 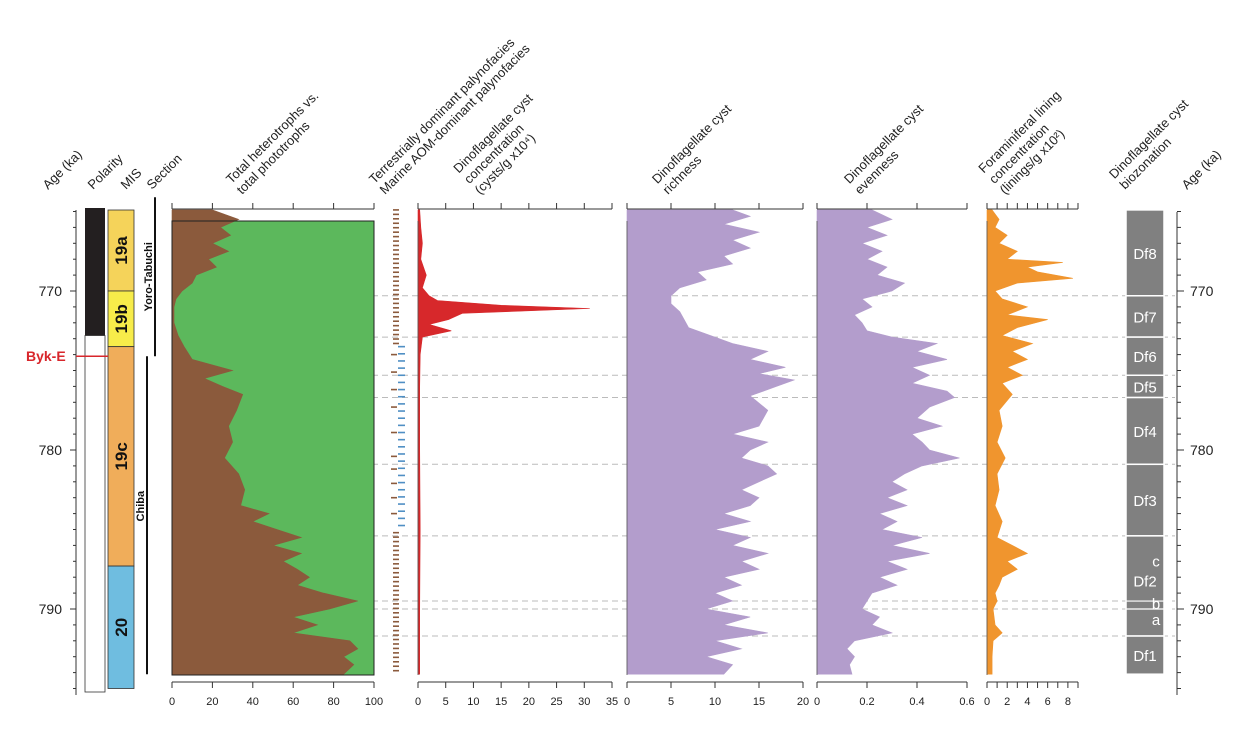 I want to click on mis-stage-label-19a: 19a, so click(x=121, y=250).